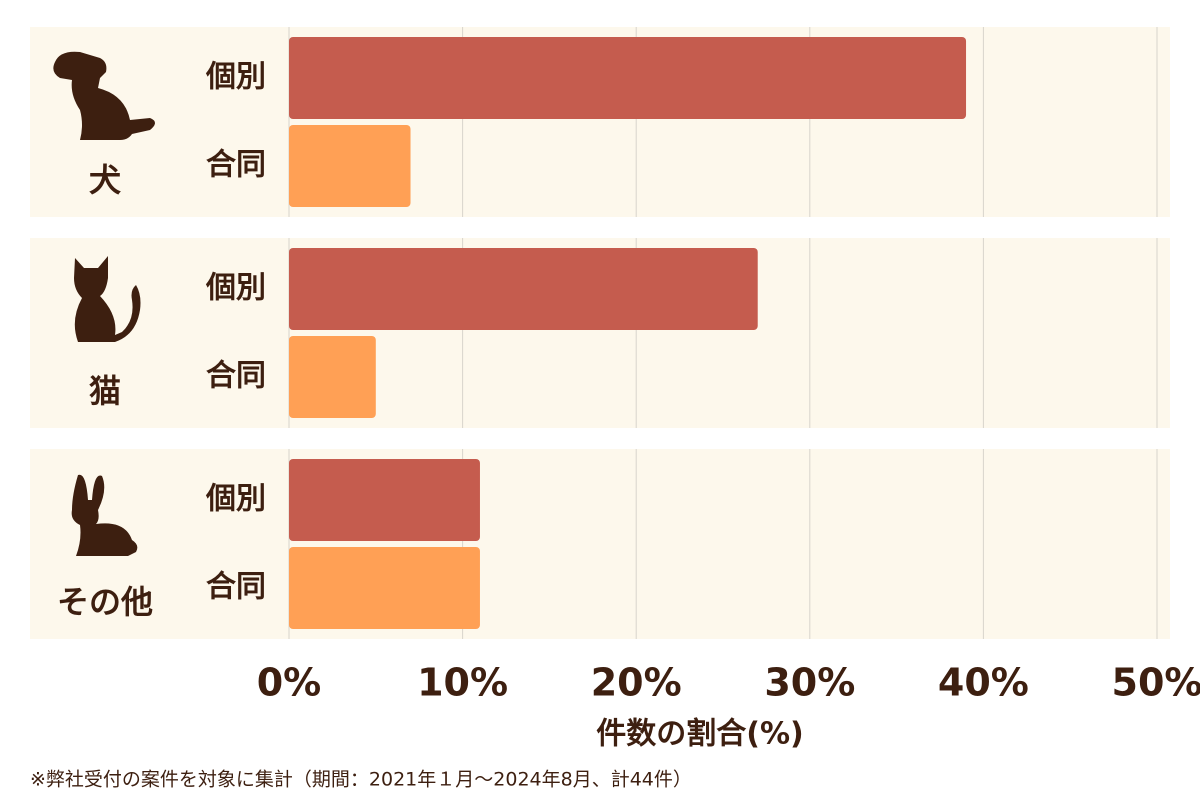 The width and height of the screenshot is (1200, 800). What do you see at coordinates (105, 391) in the screenshot?
I see `category-label: 猫` at bounding box center [105, 391].